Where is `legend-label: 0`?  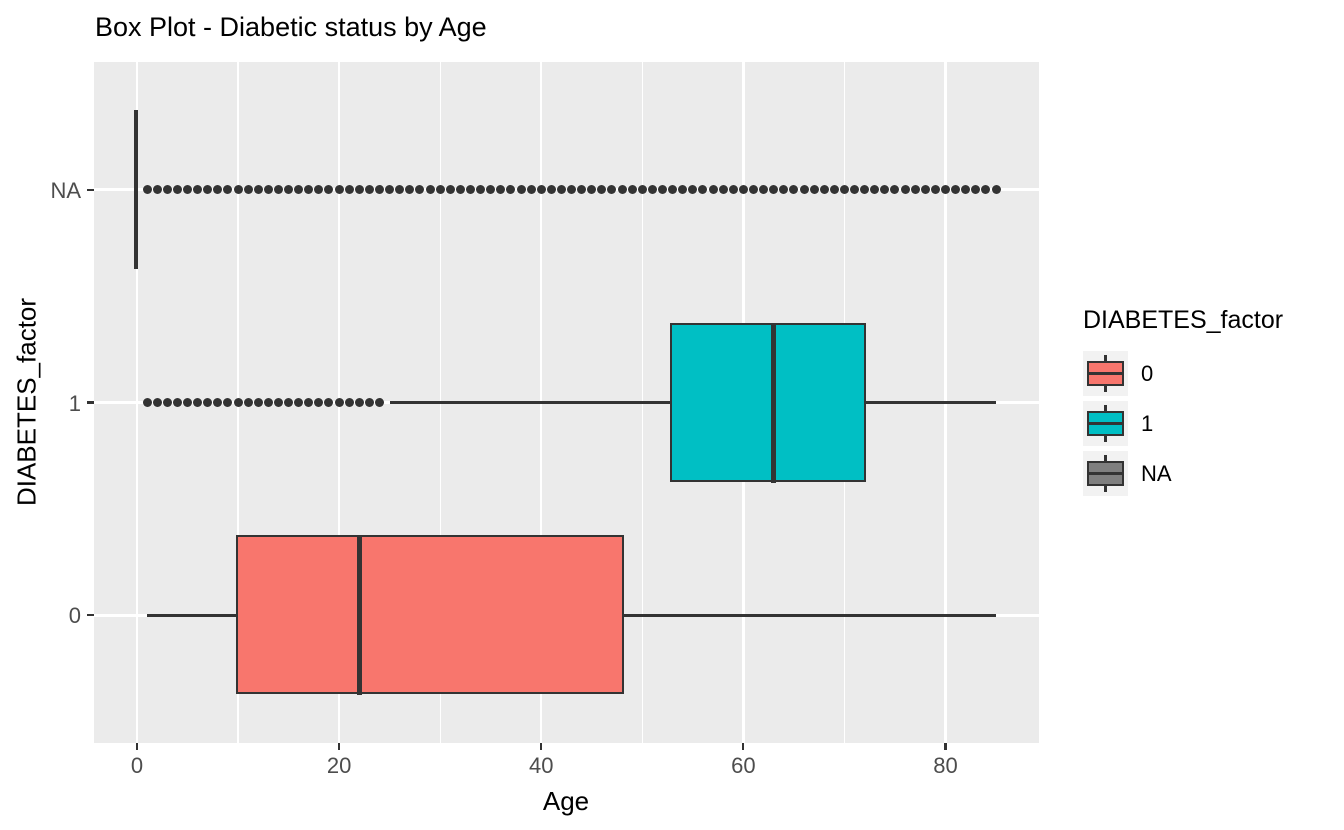
legend-label: 0 is located at coordinates (1147, 373).